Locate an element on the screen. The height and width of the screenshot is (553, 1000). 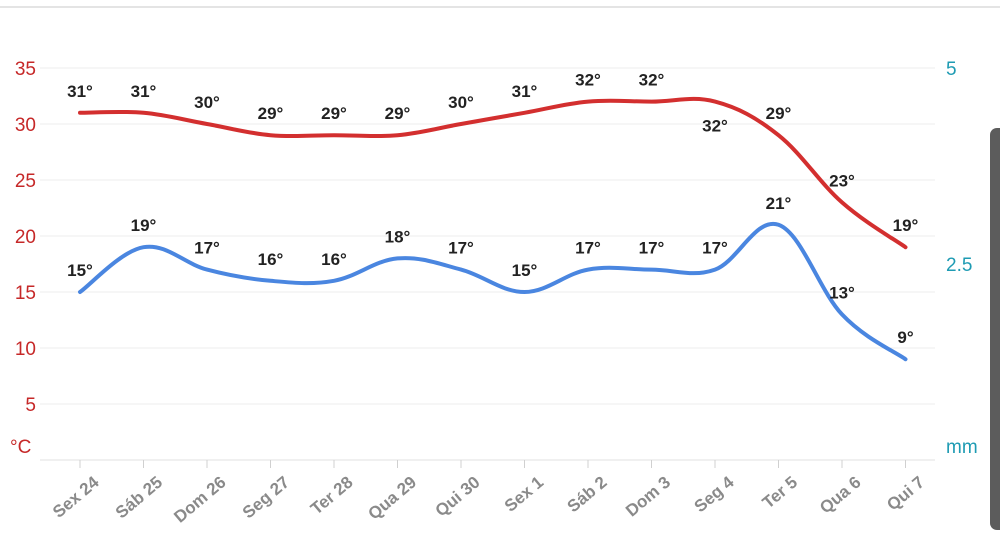
x-axis-label: Sáb 25 is located at coordinates (139, 498).